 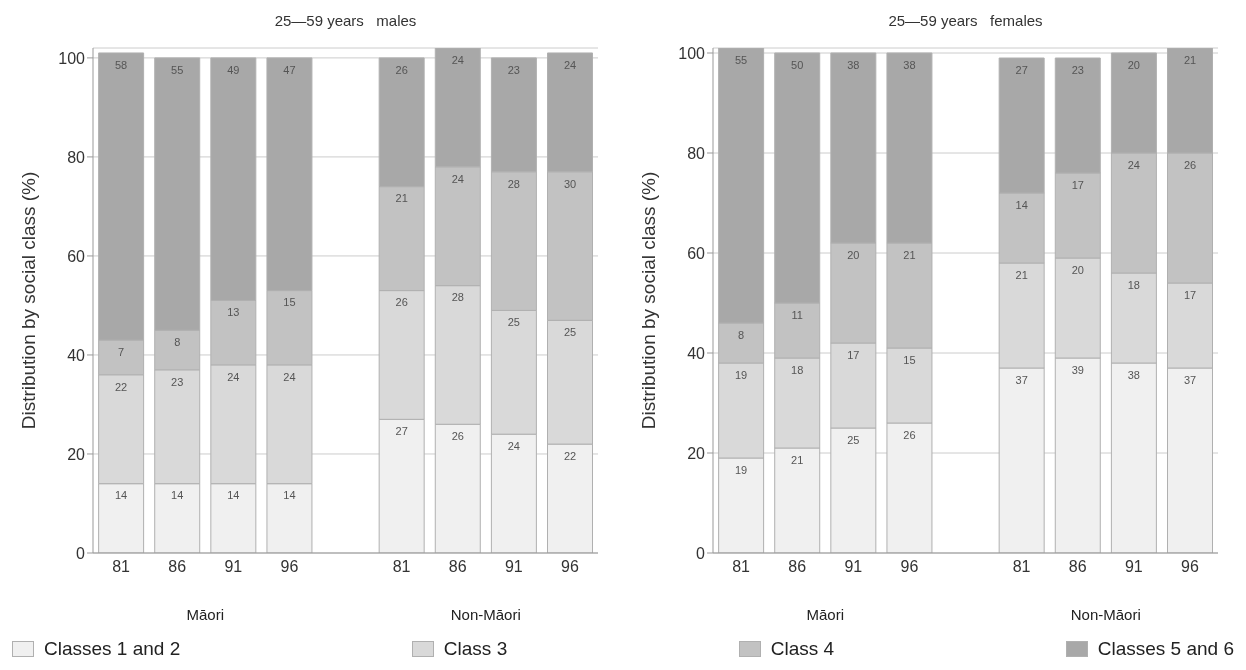 What do you see at coordinates (233, 312) in the screenshot?
I see `data-label: 13` at bounding box center [233, 312].